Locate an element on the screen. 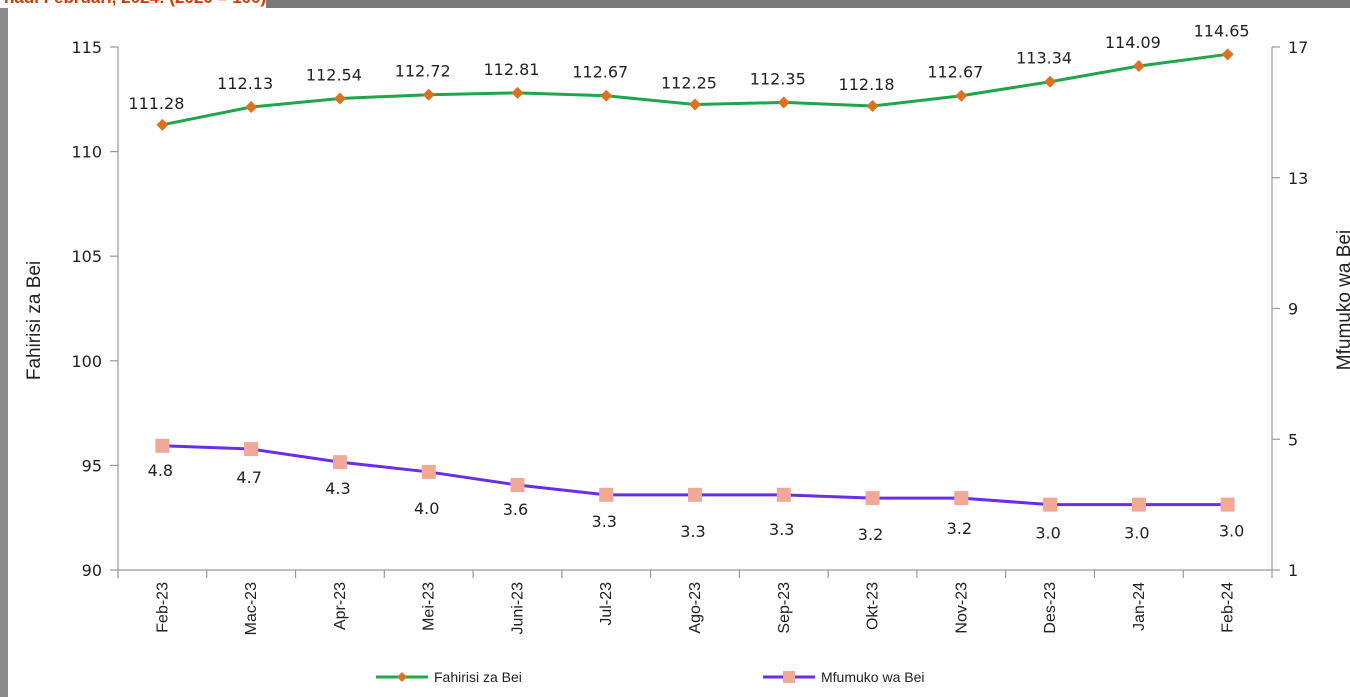 The height and width of the screenshot is (697, 1350). y-axis-title-right: Mfumuko wa Bei is located at coordinates (1342, 300).